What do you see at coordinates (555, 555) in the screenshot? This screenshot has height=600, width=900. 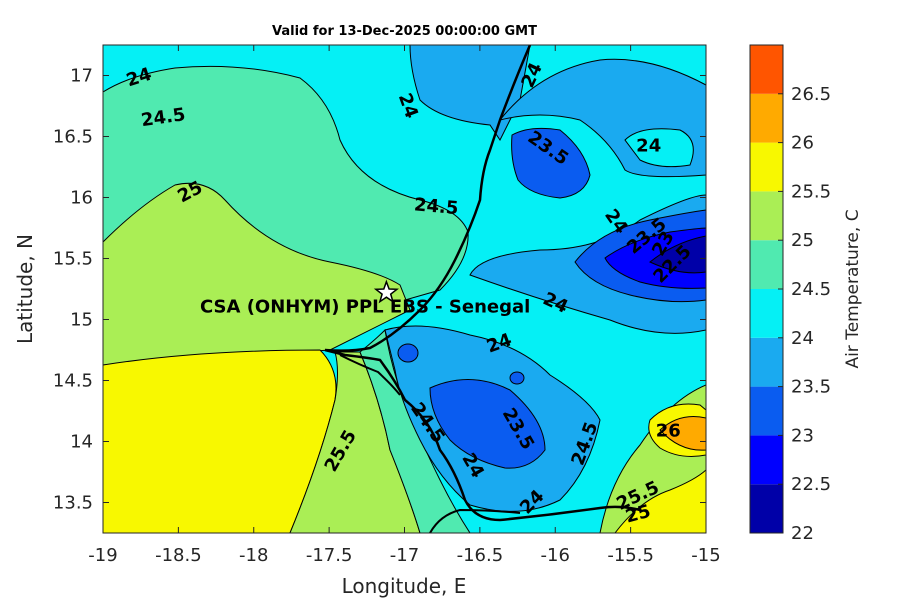 I see `x-tick-label: -16` at bounding box center [555, 555].